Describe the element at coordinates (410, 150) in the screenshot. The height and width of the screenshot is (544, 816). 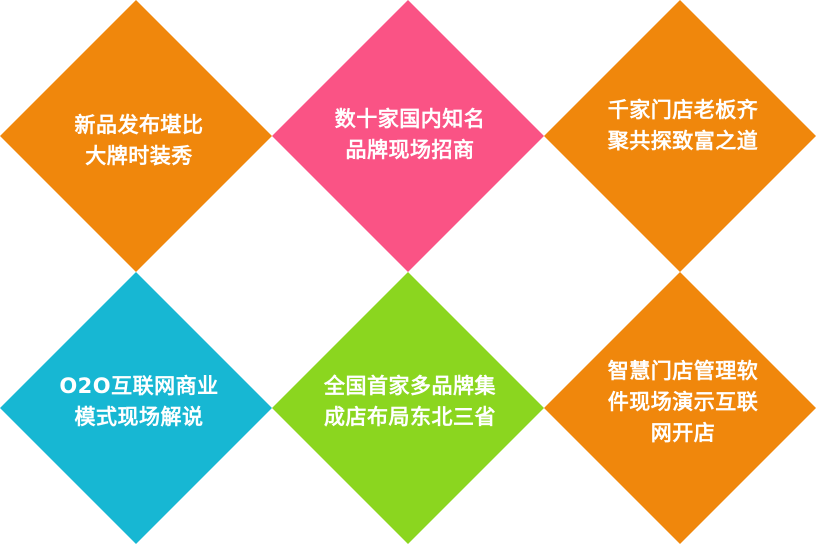
I see `caption-line: 品牌现场招商` at that location.